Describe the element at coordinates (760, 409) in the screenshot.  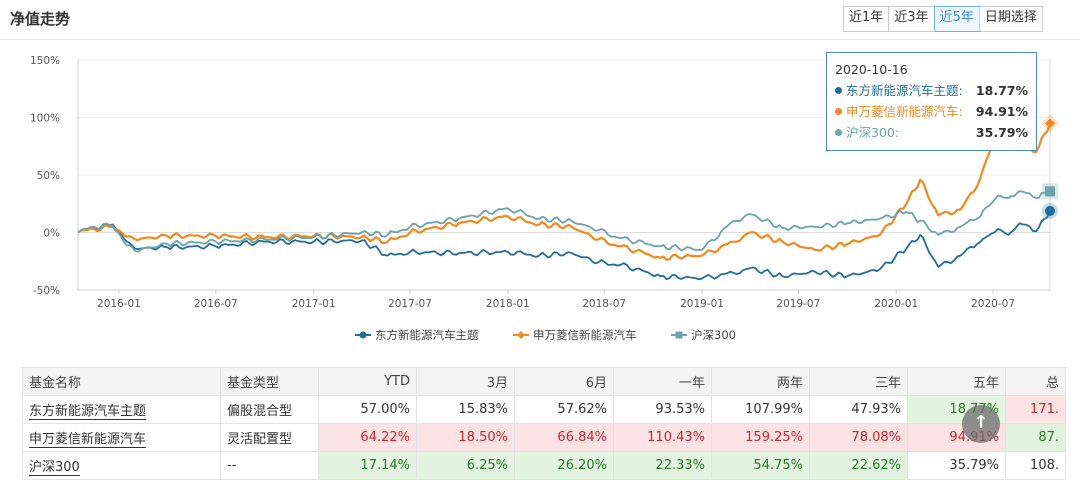
I see `return-cell: 107.99%` at that location.